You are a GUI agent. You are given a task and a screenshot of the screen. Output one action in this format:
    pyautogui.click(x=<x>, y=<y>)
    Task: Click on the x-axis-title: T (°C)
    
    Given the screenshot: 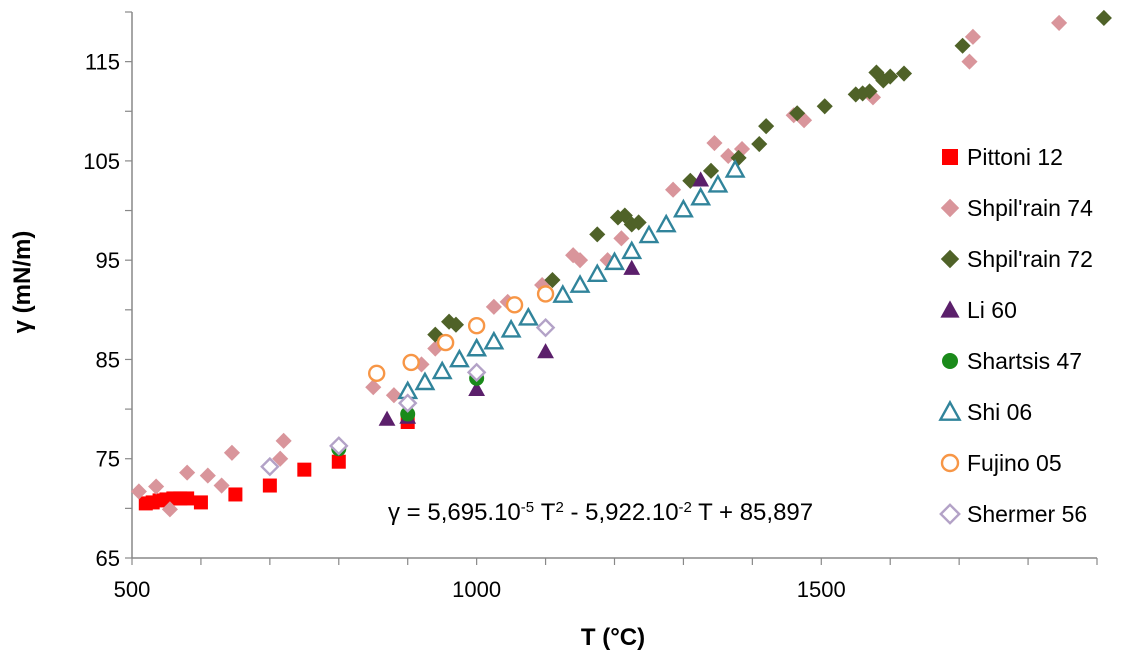 What is the action you would take?
    pyautogui.click(x=613, y=637)
    